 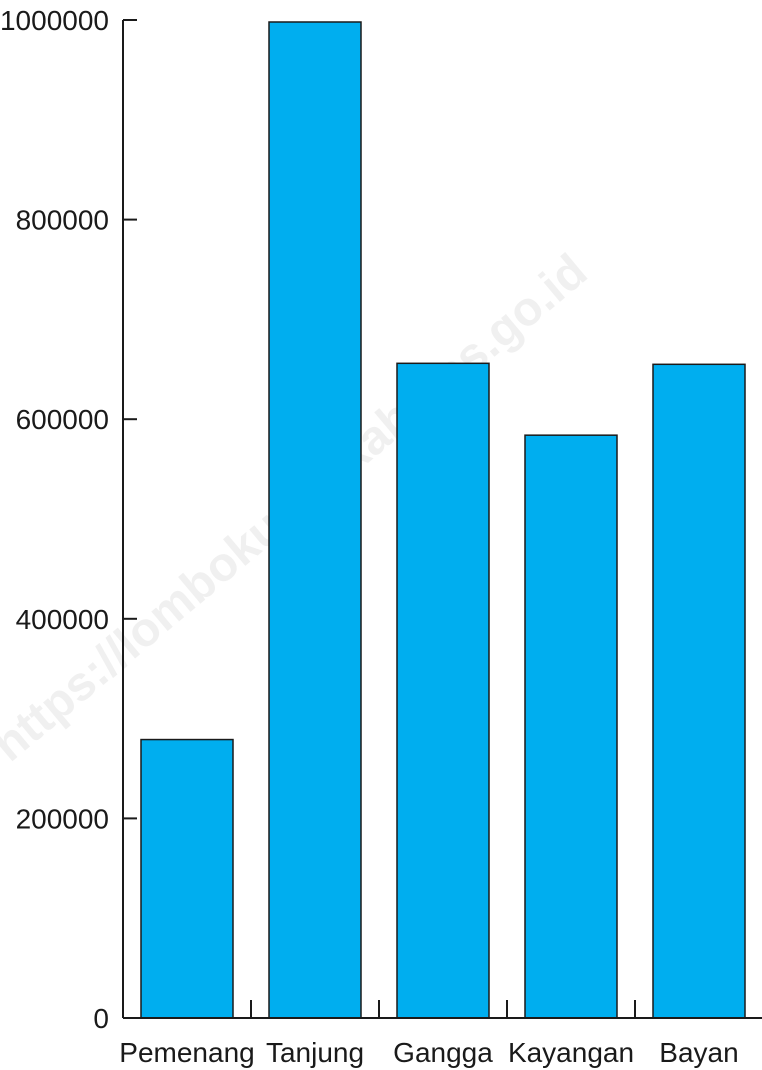 I want to click on y-tick-label: 200000, so click(x=62, y=818).